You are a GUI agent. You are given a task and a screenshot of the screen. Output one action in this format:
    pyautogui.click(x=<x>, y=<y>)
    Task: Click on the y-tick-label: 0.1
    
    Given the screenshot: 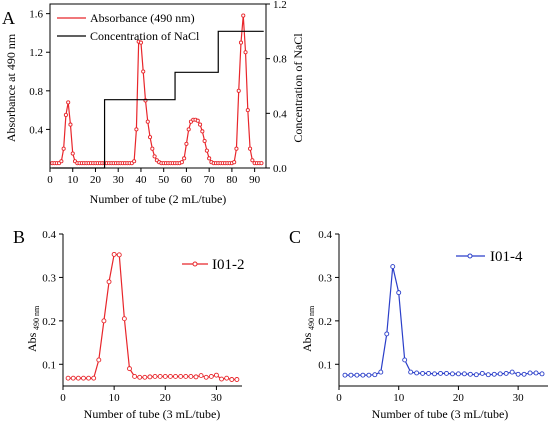 What is the action you would take?
    pyautogui.click(x=325, y=365)
    